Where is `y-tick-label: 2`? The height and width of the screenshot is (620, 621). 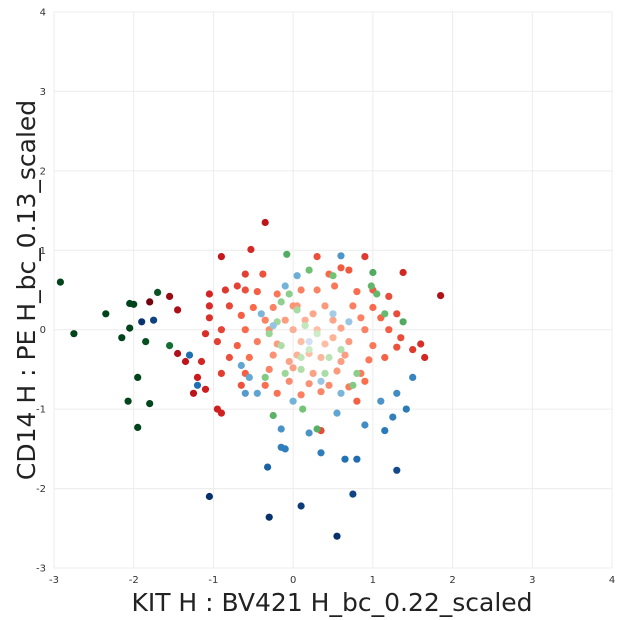
y-tick-label: 2 is located at coordinates (43, 171).